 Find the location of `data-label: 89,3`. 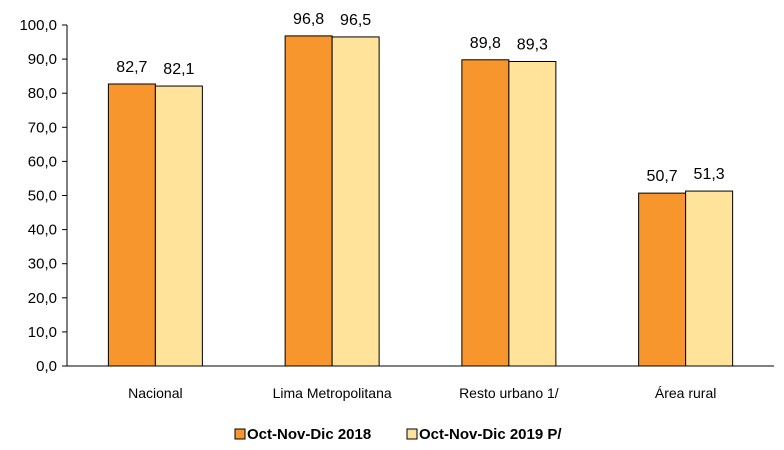

data-label: 89,3 is located at coordinates (532, 44).